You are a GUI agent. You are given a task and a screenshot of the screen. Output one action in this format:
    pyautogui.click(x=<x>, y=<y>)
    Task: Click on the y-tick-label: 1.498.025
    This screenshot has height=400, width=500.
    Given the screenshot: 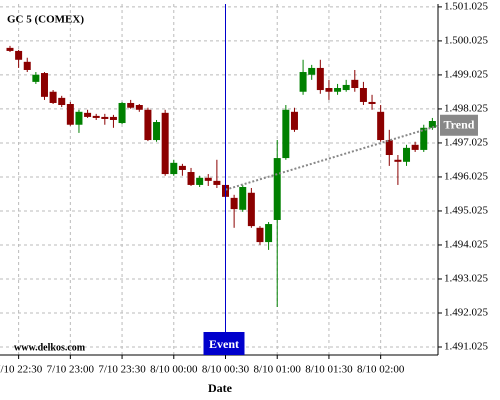 What is the action you would take?
    pyautogui.click(x=466, y=108)
    